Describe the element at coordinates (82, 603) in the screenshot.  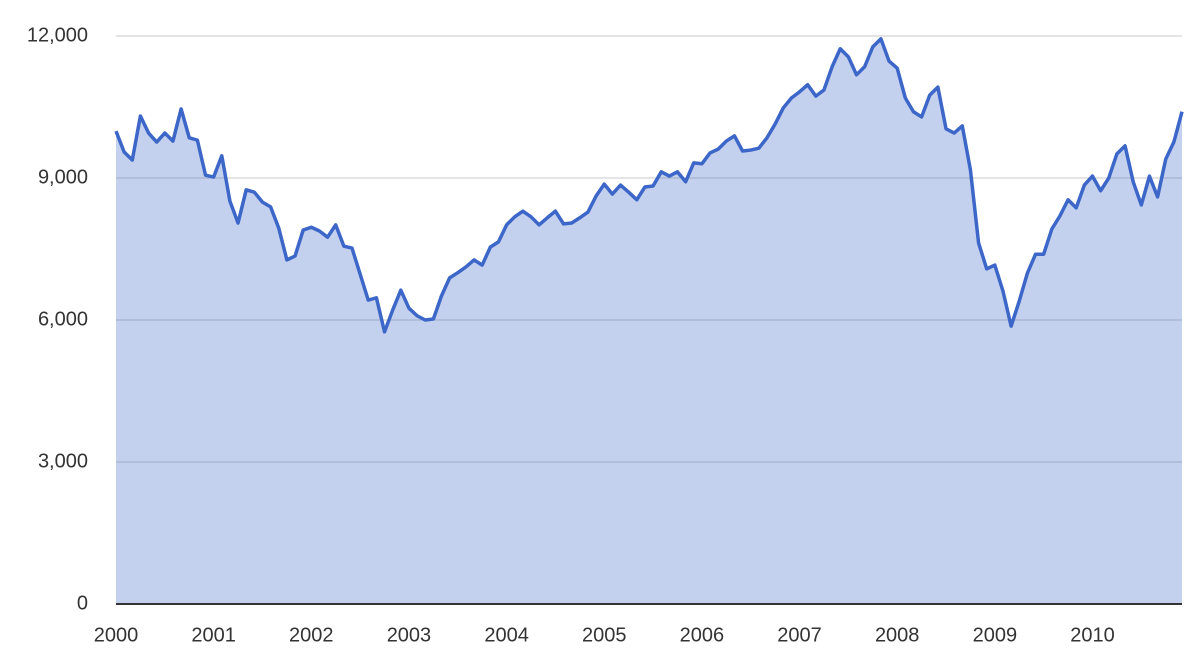
I see `y-tick-label: 0` at that location.